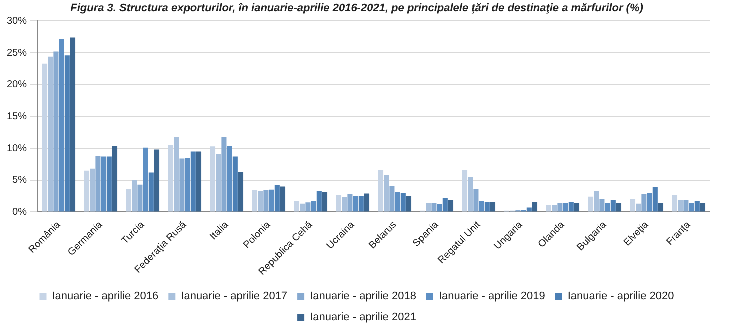 The image size is (740, 333). I want to click on chart-title: Figura 3. Structura exporturilor, în ianuarie-aprilie 2016-2021, pe principalele ţări de destinaţie a mărfurilor (%), so click(357, 8).